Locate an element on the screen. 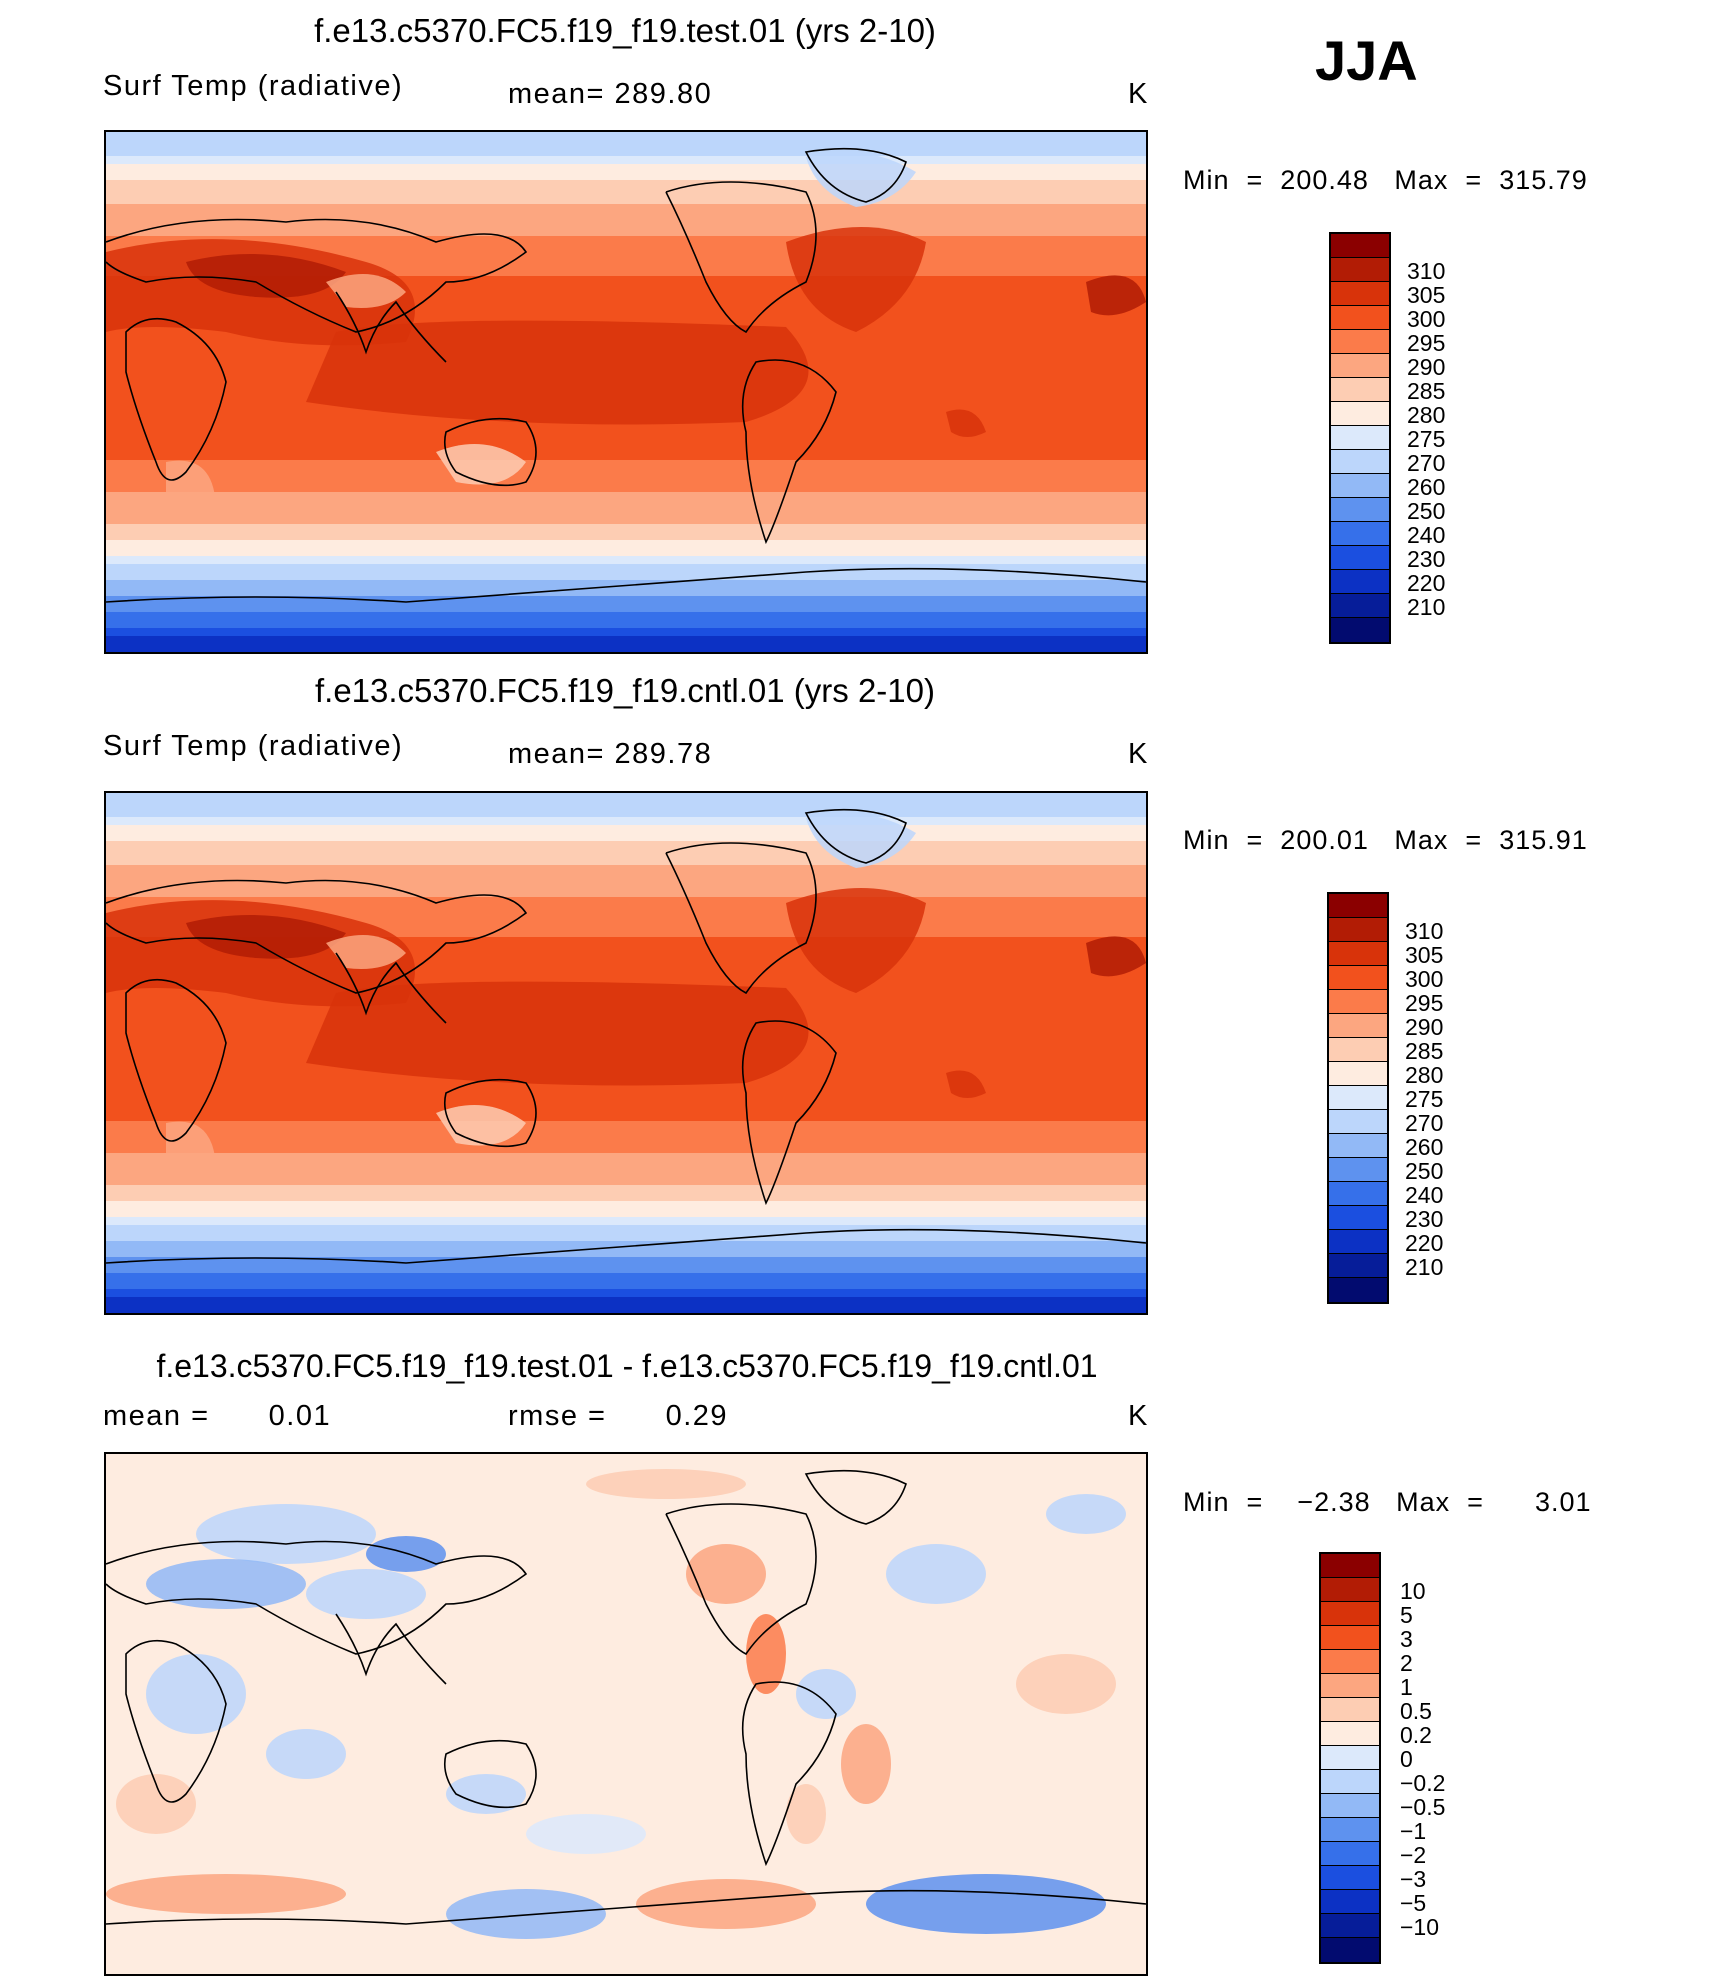 The image size is (1710, 1979). panel-diff-colorbar-tick-label: −3 is located at coordinates (1413, 1879).